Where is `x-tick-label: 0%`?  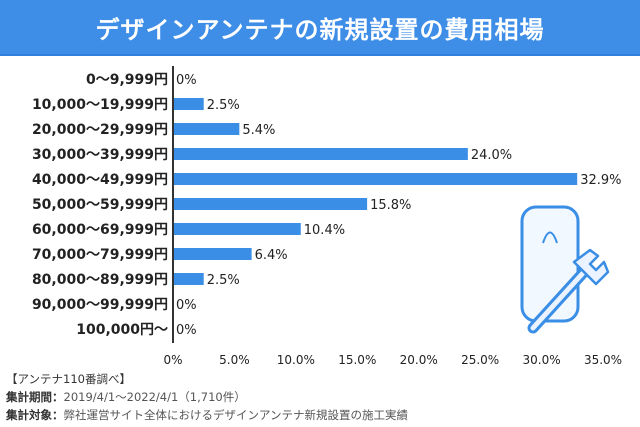
x-tick-label: 0% is located at coordinates (172, 360).